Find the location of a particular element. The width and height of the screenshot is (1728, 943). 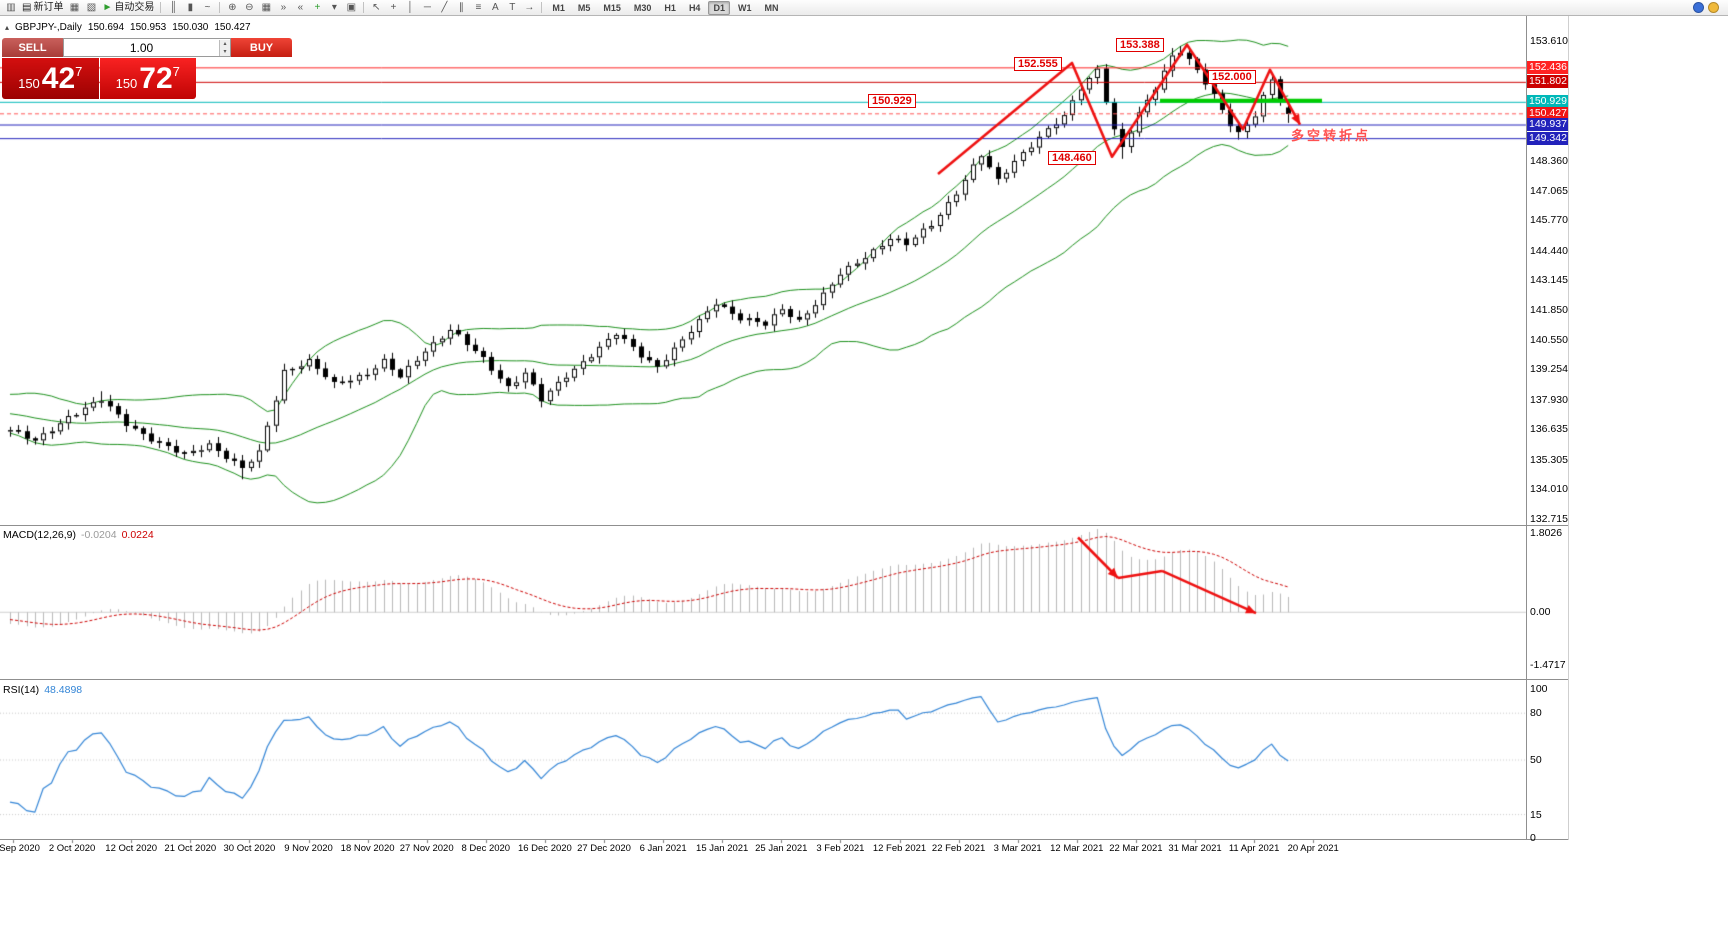

arrows-tool: → is located at coordinates (529, 8).